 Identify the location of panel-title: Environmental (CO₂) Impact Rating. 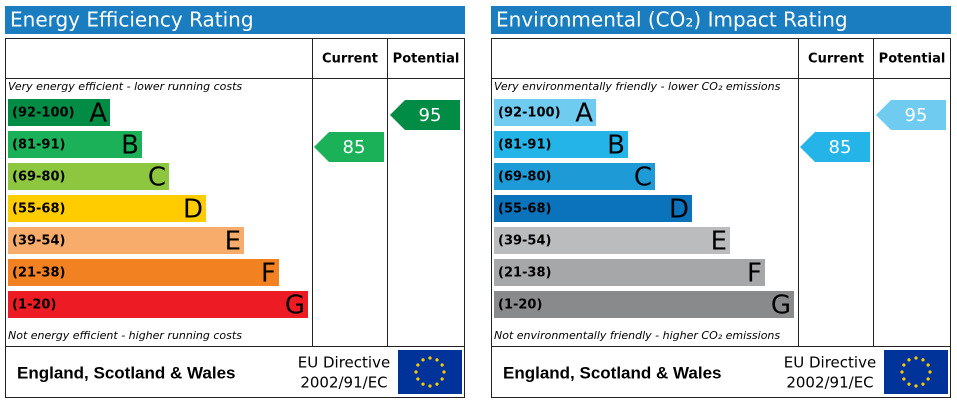
(672, 20).